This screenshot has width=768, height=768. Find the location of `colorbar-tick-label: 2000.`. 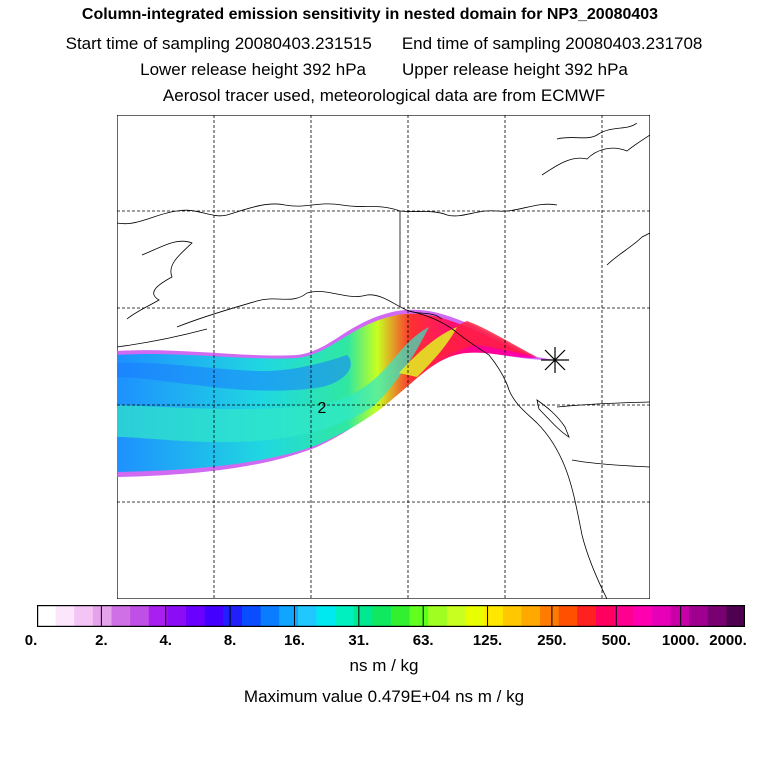

colorbar-tick-label: 2000. is located at coordinates (728, 640).